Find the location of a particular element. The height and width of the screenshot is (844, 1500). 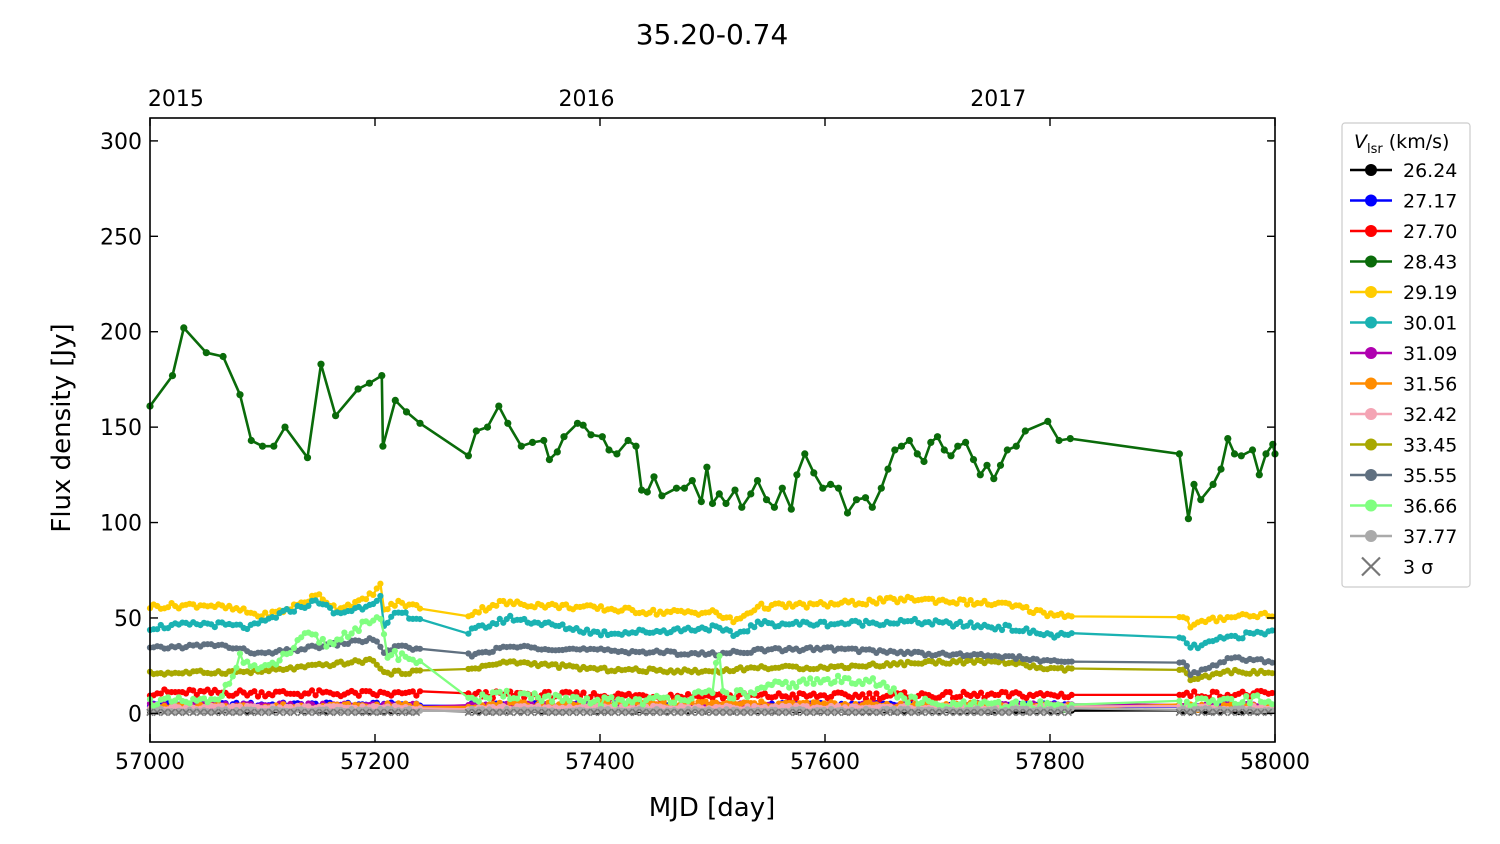

legend-title: Vlsr (km/s) is located at coordinates (1401, 144).